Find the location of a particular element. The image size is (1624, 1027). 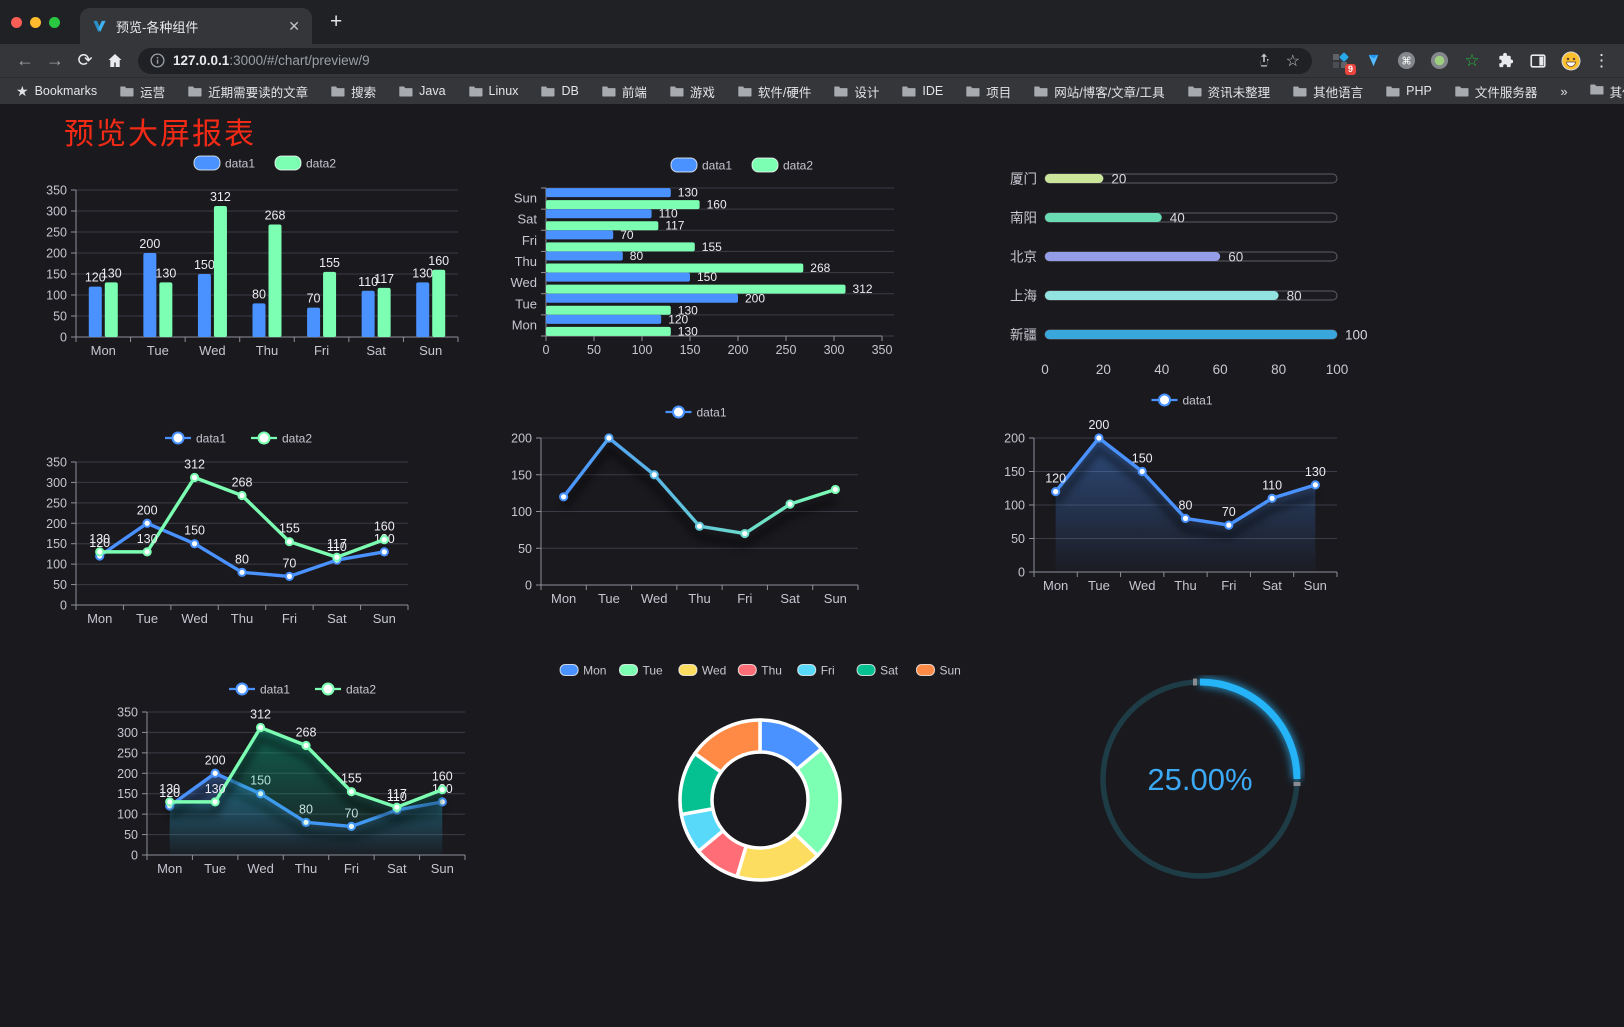

url-text: 127.0.0.1:3000/#/chart/preview/9 is located at coordinates (271, 60).